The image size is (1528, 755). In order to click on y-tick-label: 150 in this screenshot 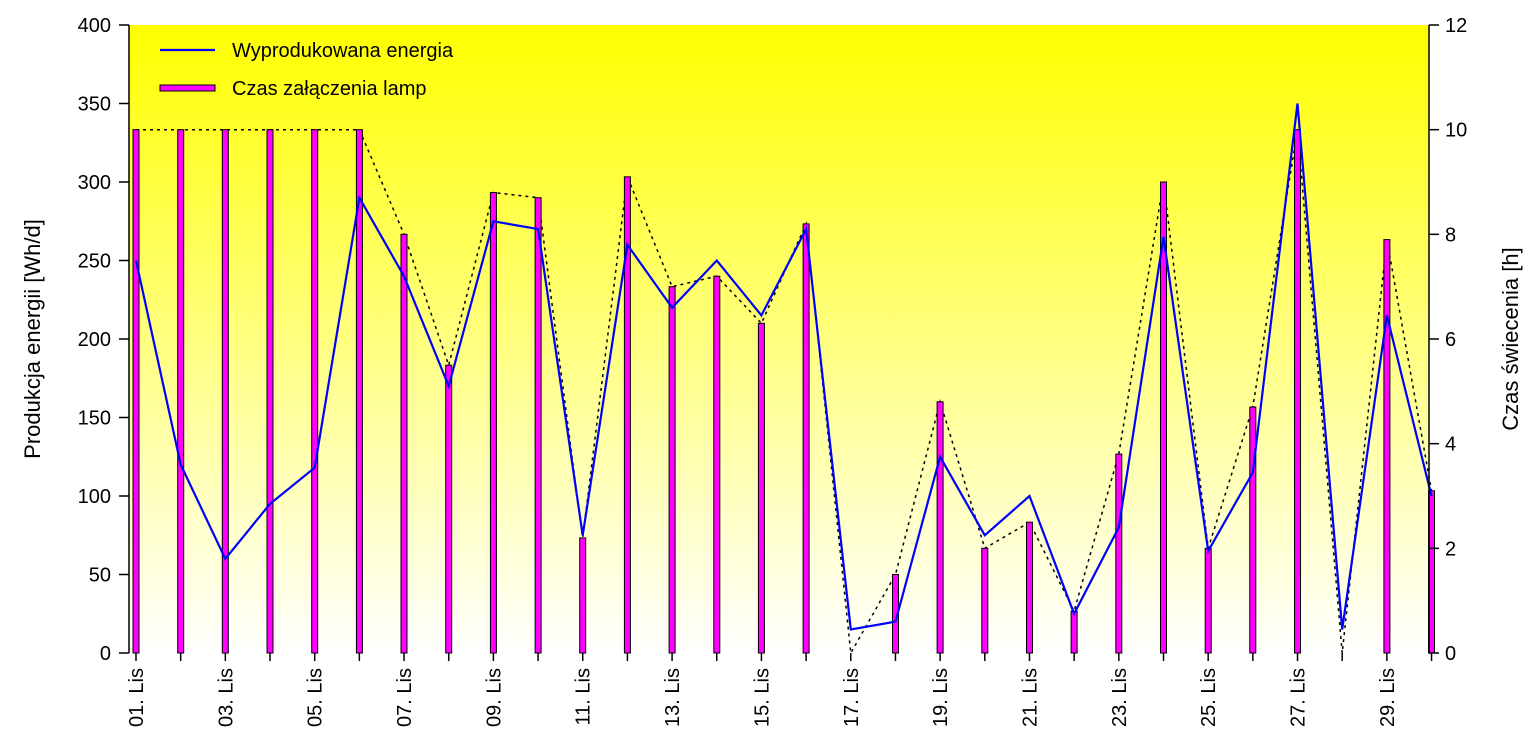, I will do `click(94, 419)`.